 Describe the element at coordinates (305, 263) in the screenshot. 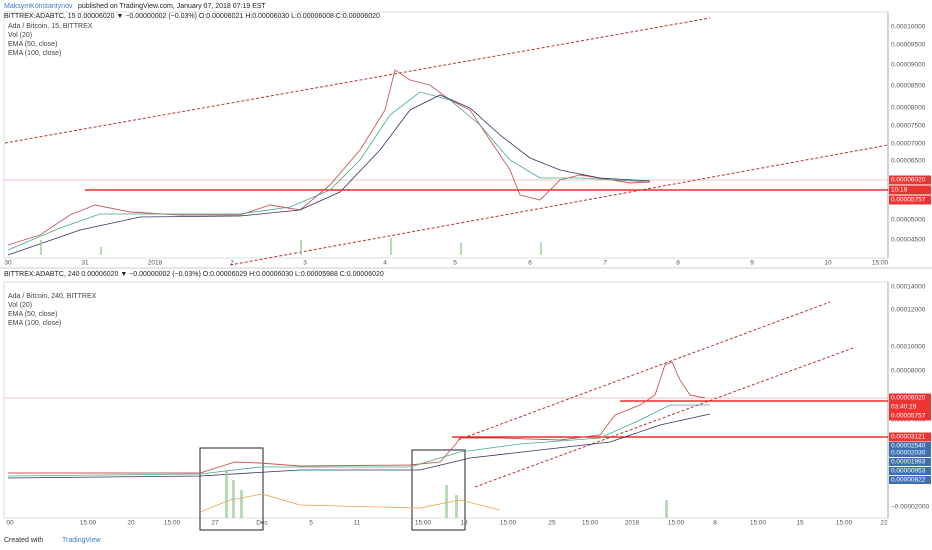

I see `time-axis-label: 3` at that location.